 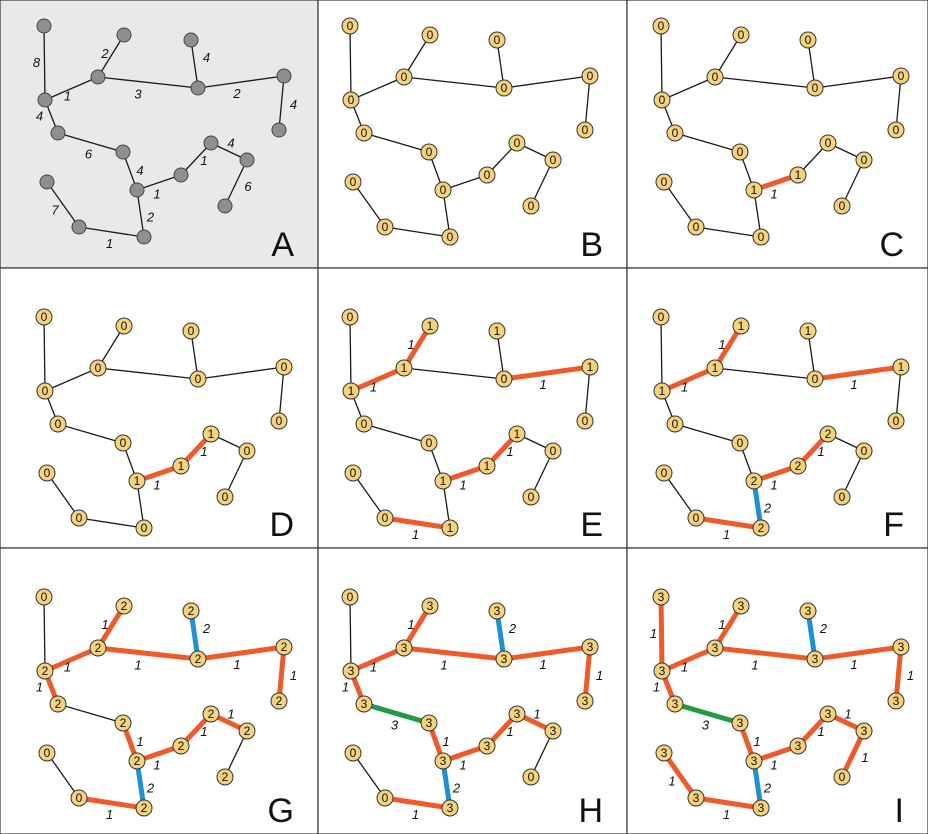 What do you see at coordinates (472, 134) in the screenshot?
I see `panel-b: 0 0 0 0 0 0 0 0 0 0 0 0 0 0 0 0 0 0 B` at bounding box center [472, 134].